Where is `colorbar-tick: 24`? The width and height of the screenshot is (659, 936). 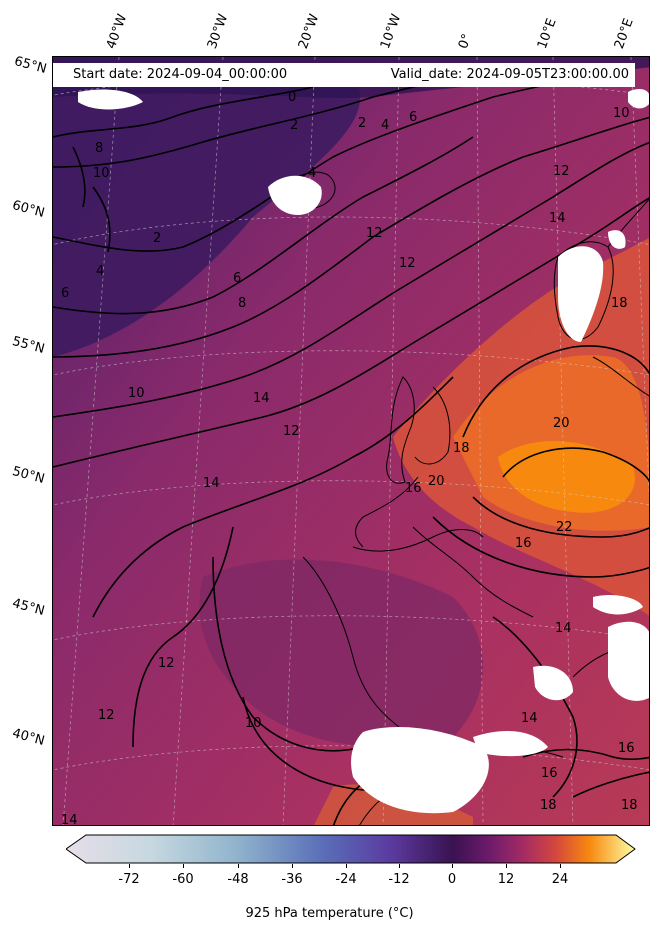
colorbar-tick: 24 is located at coordinates (560, 879).